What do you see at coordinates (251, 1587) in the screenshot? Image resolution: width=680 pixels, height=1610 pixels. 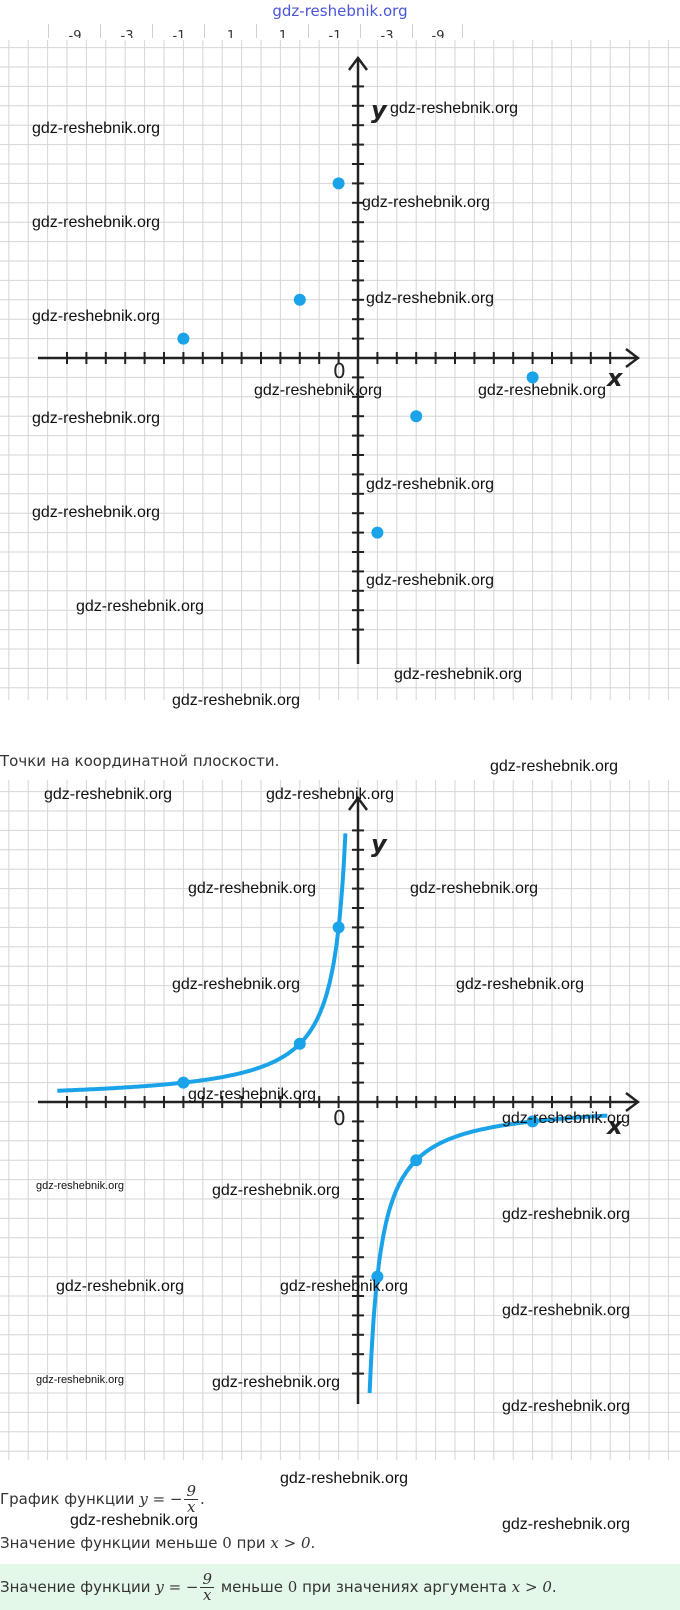 I see `text-fragment: меньше` at bounding box center [251, 1587].